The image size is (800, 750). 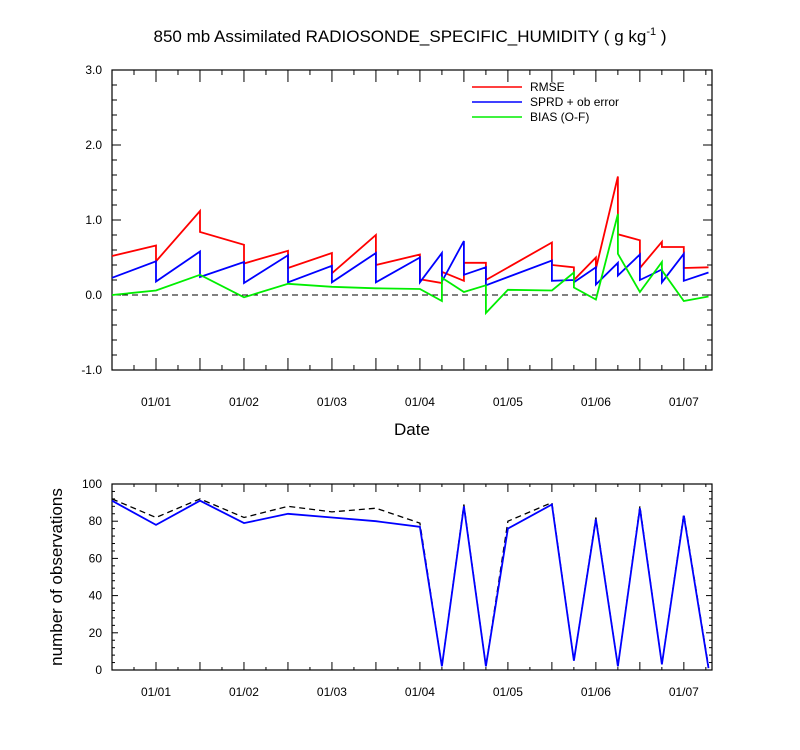 I want to click on series-line-rmse, so click(x=410, y=230).